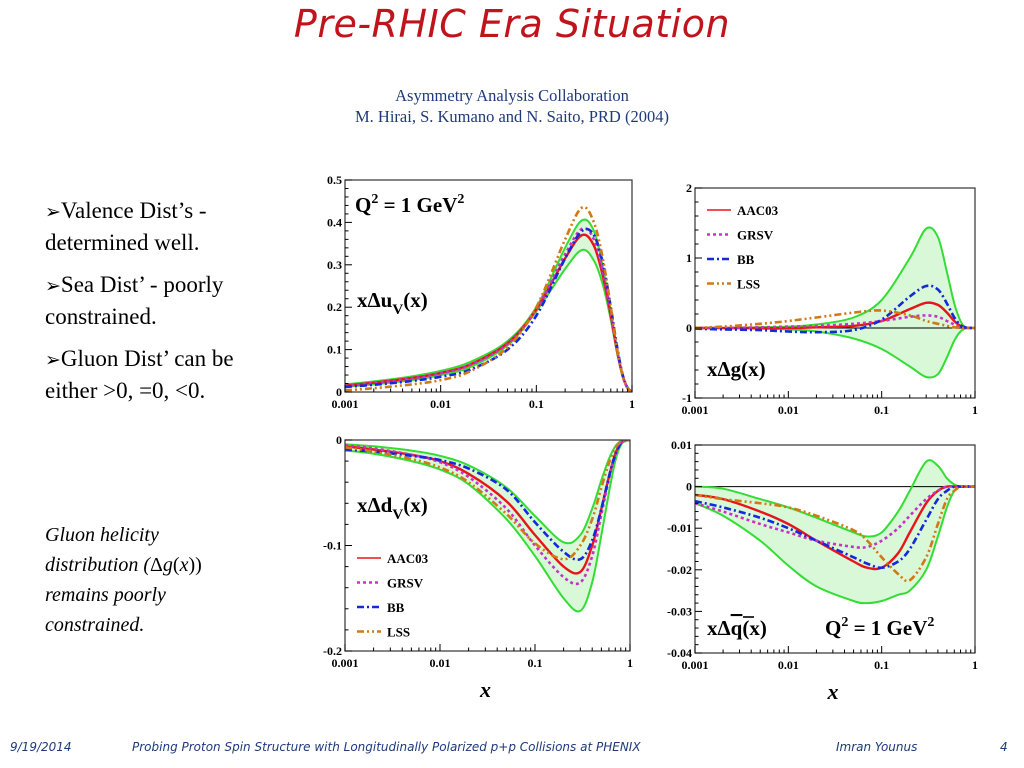 The image size is (1024, 768). Describe the element at coordinates (334, 222) in the screenshot. I see `y-tick-label: 0.4` at that location.